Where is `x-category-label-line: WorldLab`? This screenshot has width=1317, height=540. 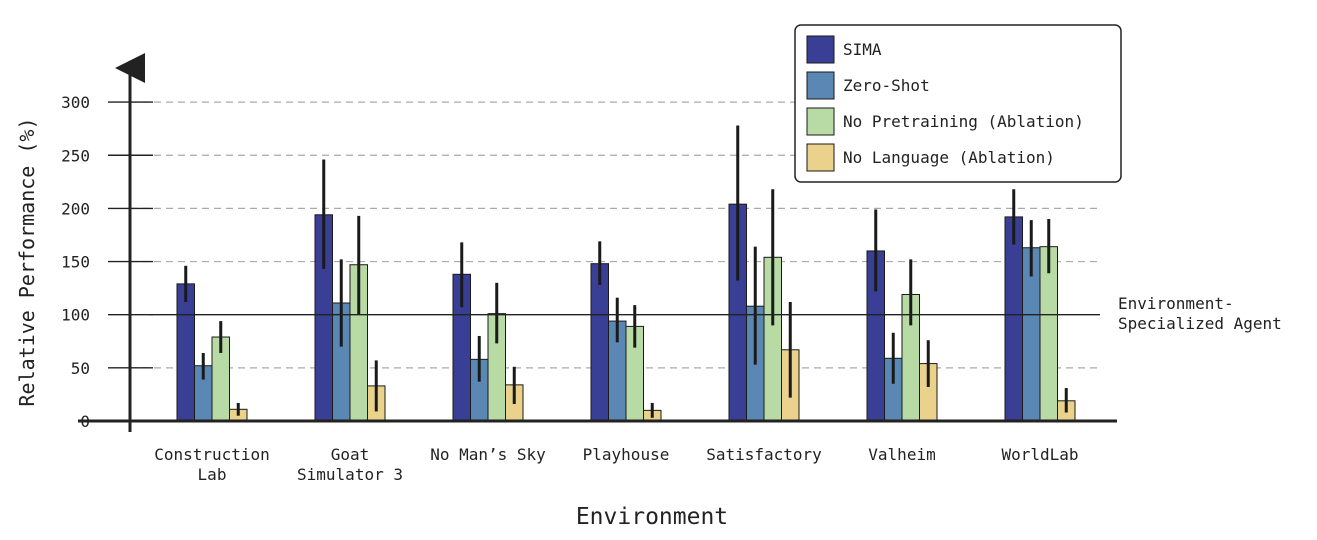 x-category-label-line: WorldLab is located at coordinates (1039, 454).